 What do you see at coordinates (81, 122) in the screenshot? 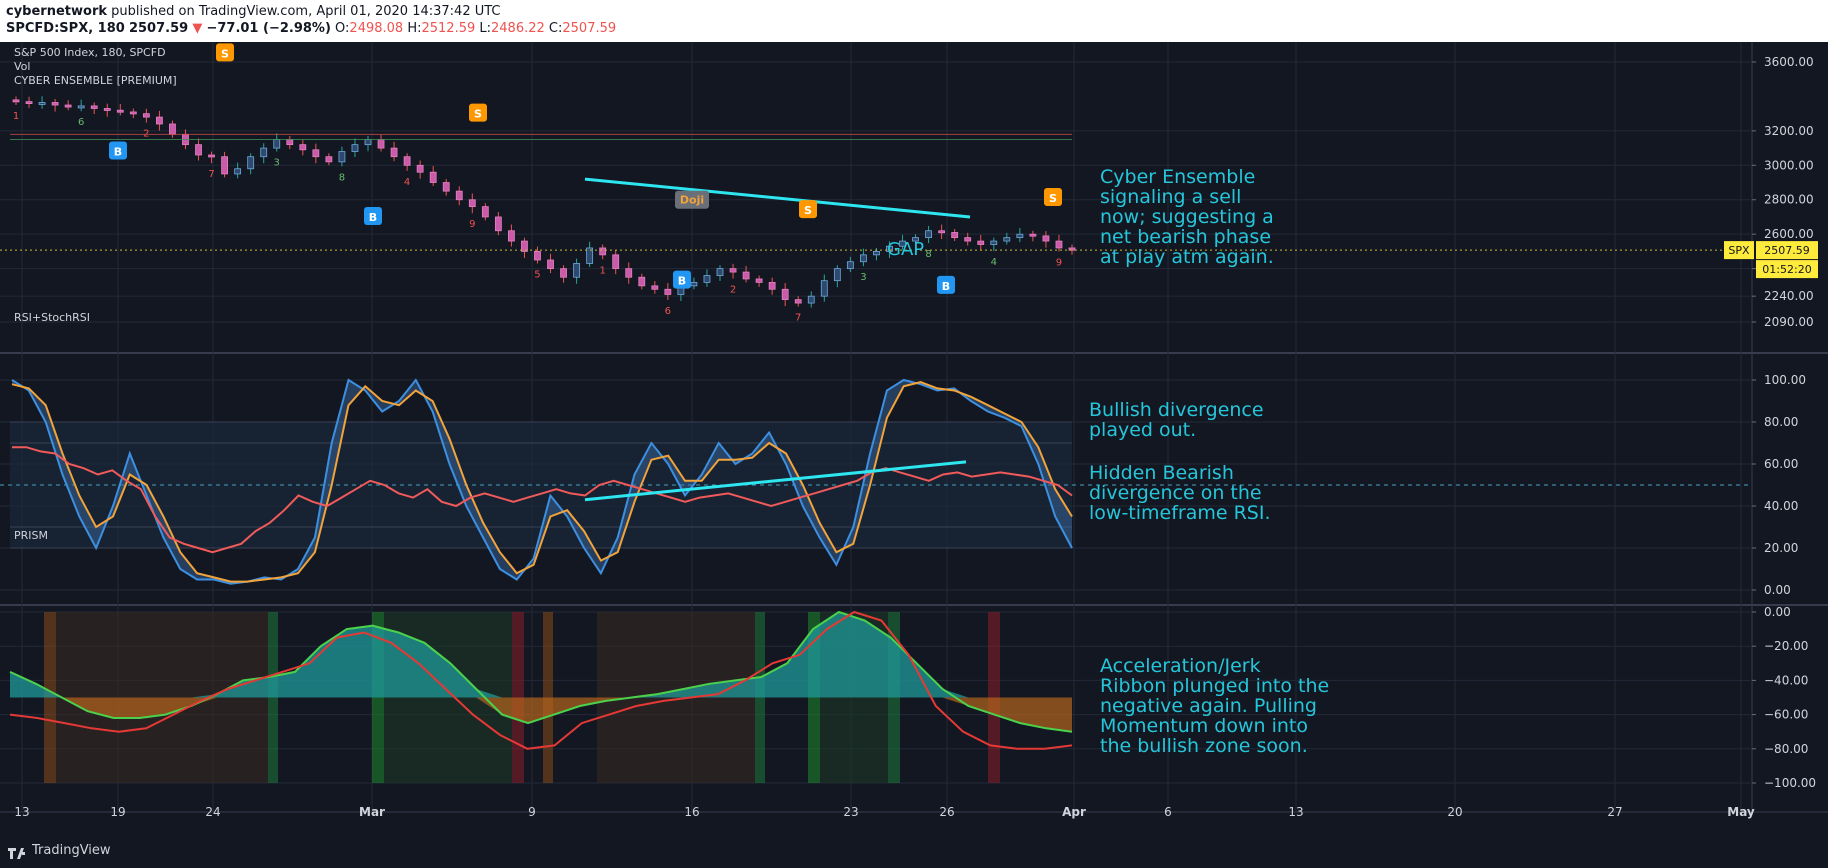
I see `count-marker: 6` at bounding box center [81, 122].